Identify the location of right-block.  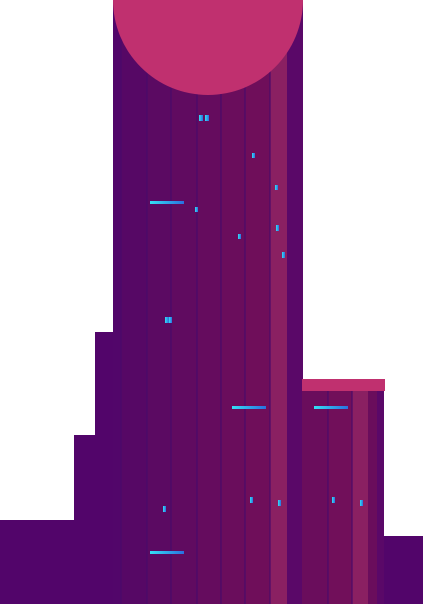
(403, 570).